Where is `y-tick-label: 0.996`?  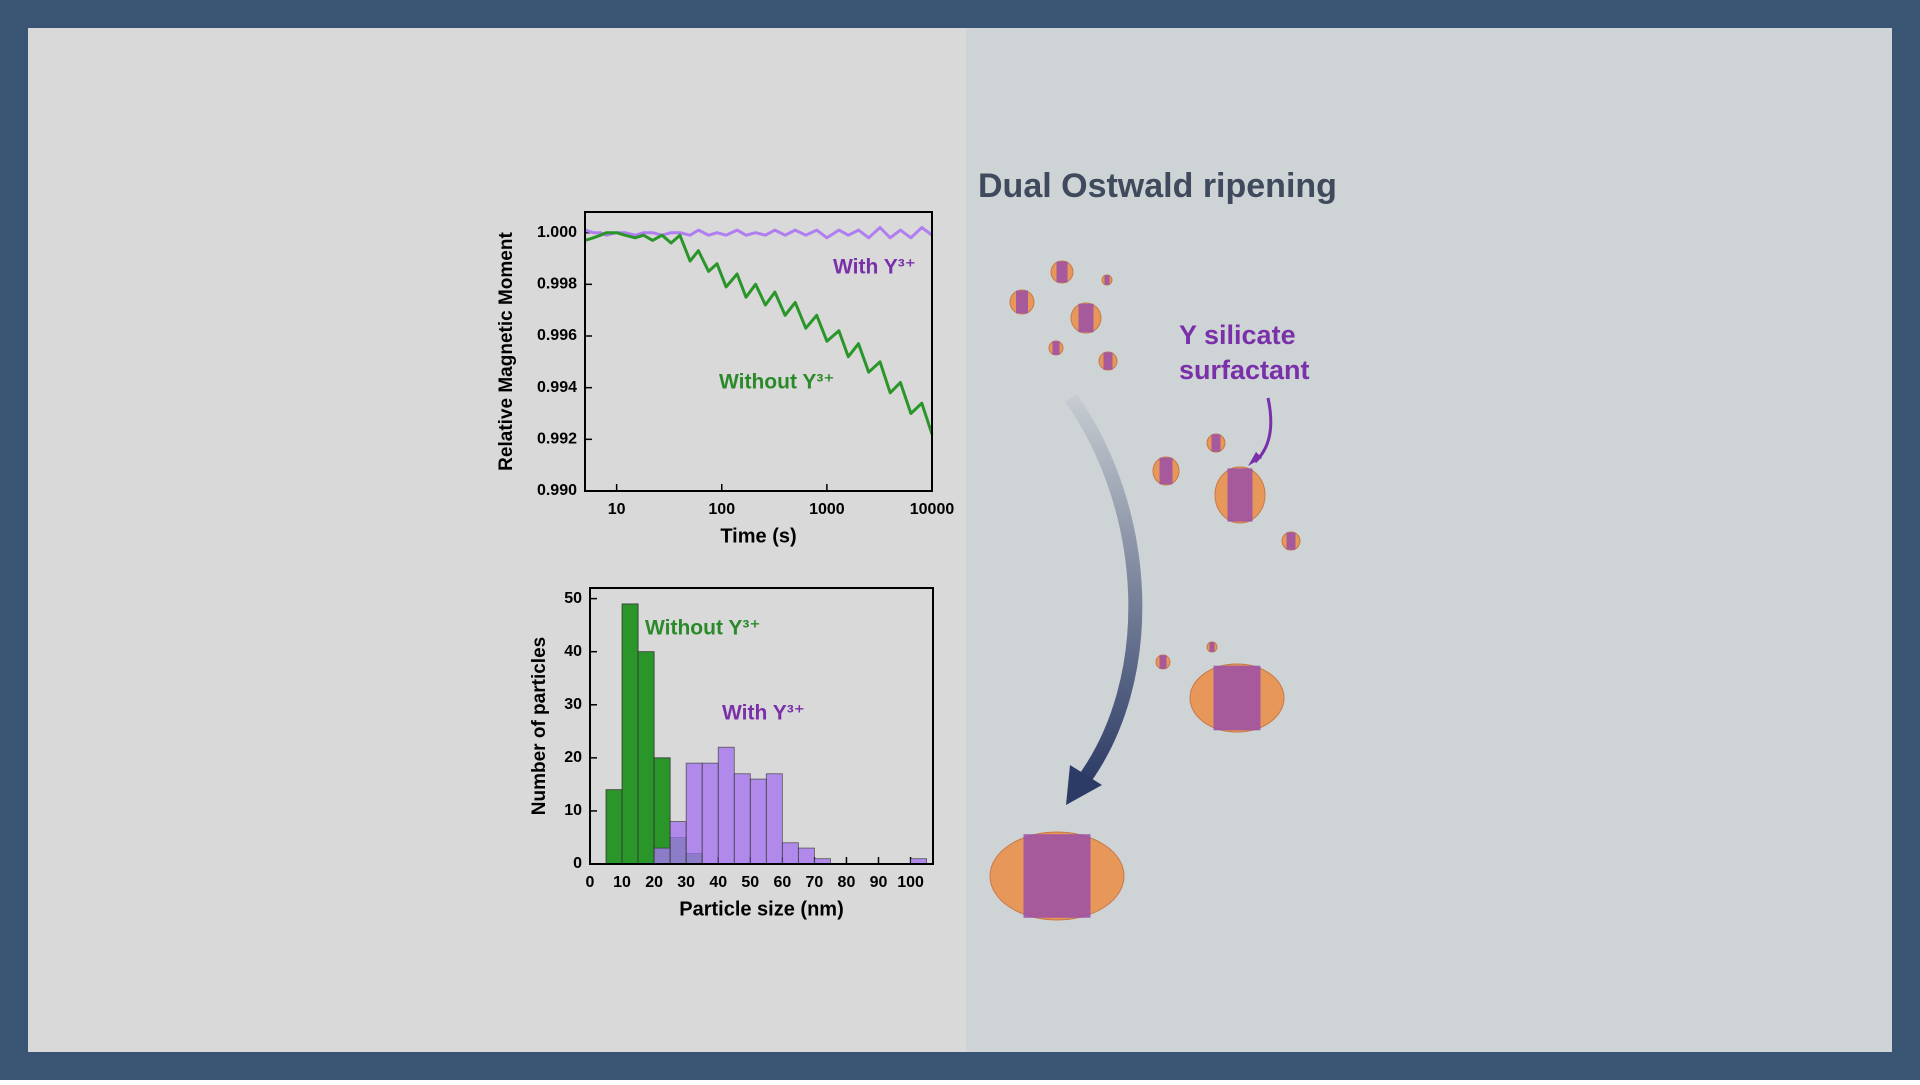
y-tick-label: 0.996 is located at coordinates (557, 335).